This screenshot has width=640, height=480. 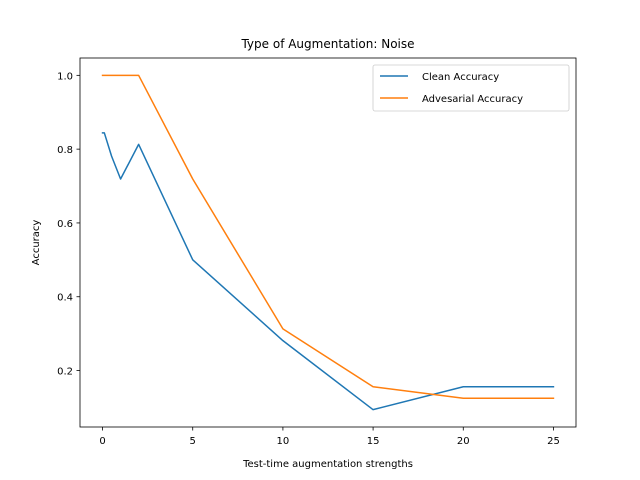 What do you see at coordinates (553, 441) in the screenshot?
I see `x-tick-label: 25` at bounding box center [553, 441].